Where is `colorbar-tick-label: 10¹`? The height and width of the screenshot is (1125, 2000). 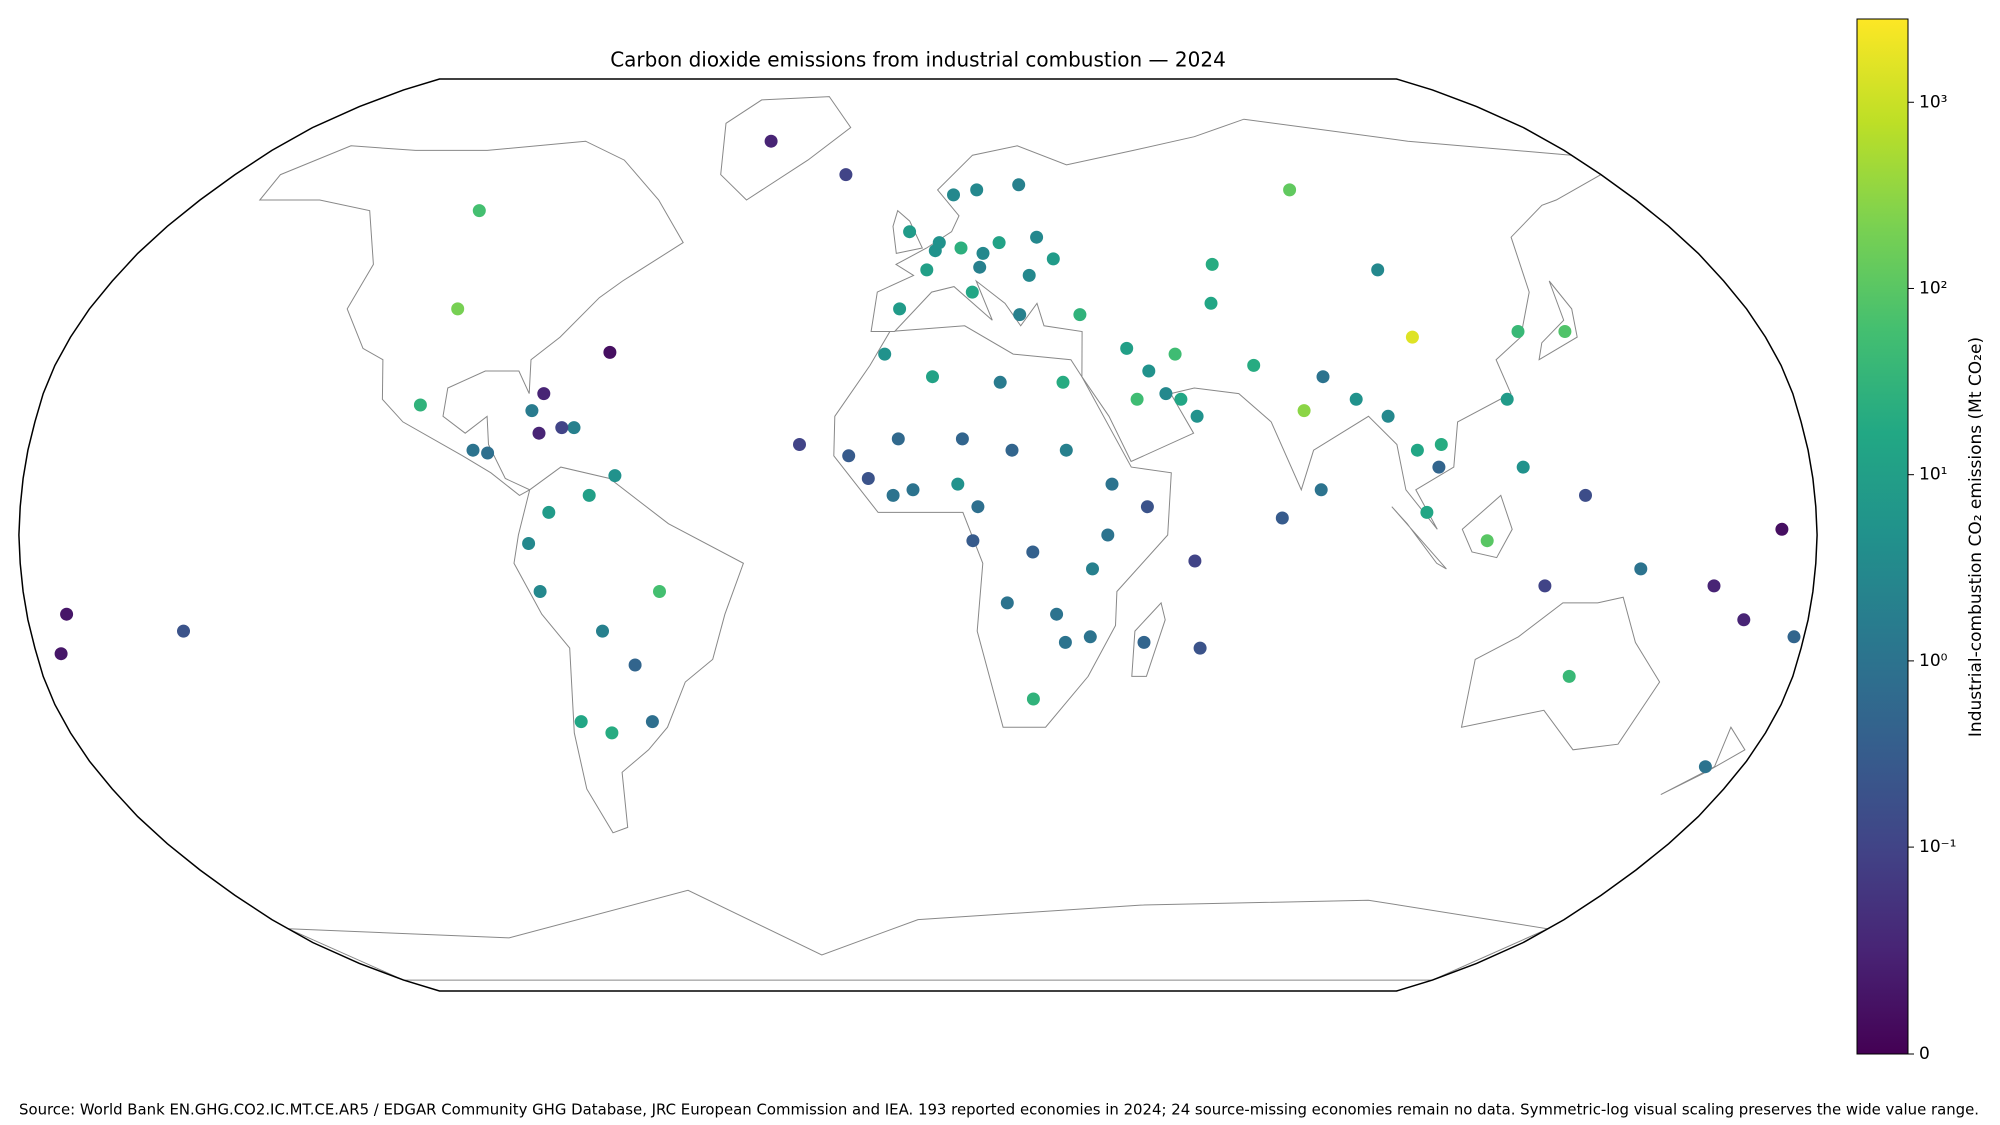 colorbar-tick-label: 10¹ is located at coordinates (1933, 475).